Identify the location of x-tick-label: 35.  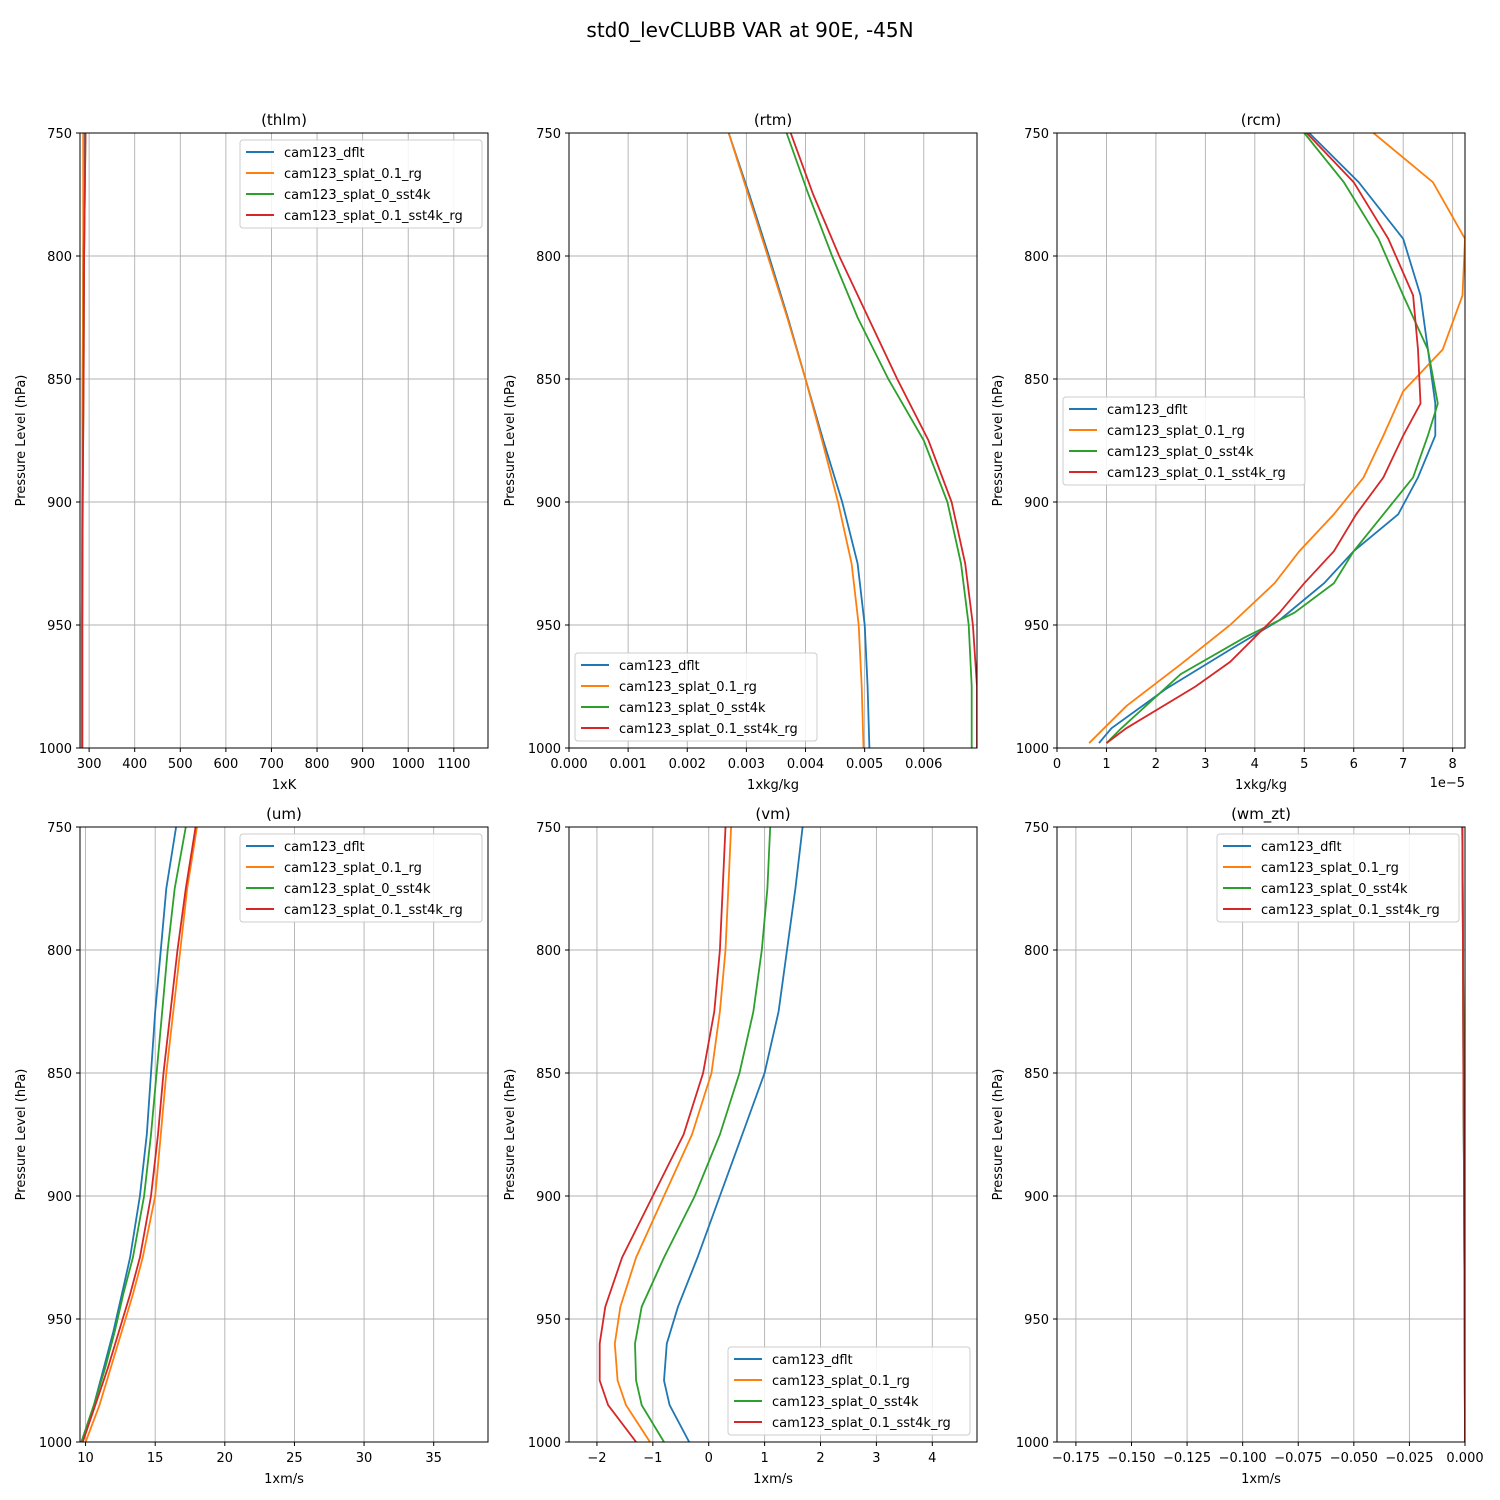
(433, 1458).